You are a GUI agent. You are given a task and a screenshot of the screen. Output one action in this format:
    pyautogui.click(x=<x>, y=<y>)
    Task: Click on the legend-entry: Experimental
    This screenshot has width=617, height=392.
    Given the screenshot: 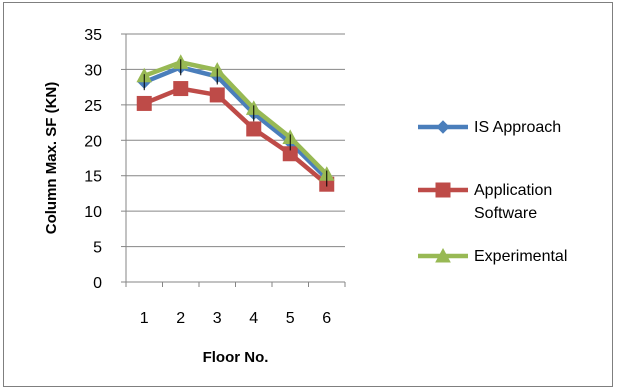 What is the action you would take?
    pyautogui.click(x=492, y=256)
    